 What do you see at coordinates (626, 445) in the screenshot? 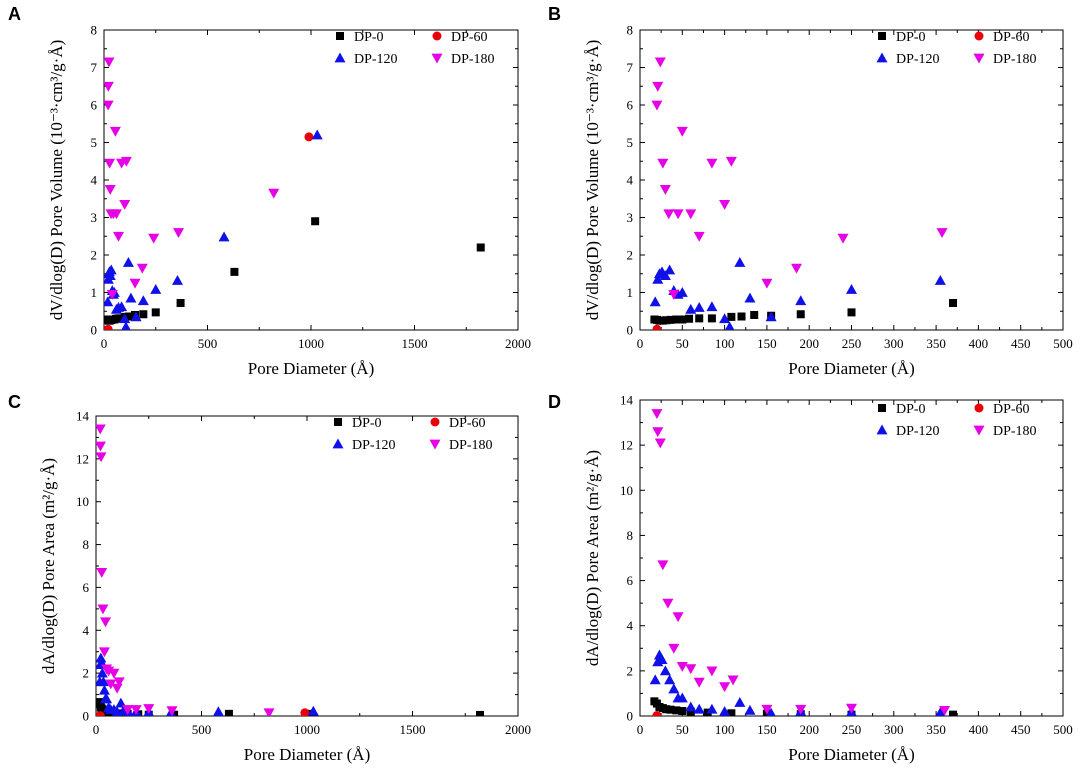
I see `y-tick-label: 12` at bounding box center [626, 445].